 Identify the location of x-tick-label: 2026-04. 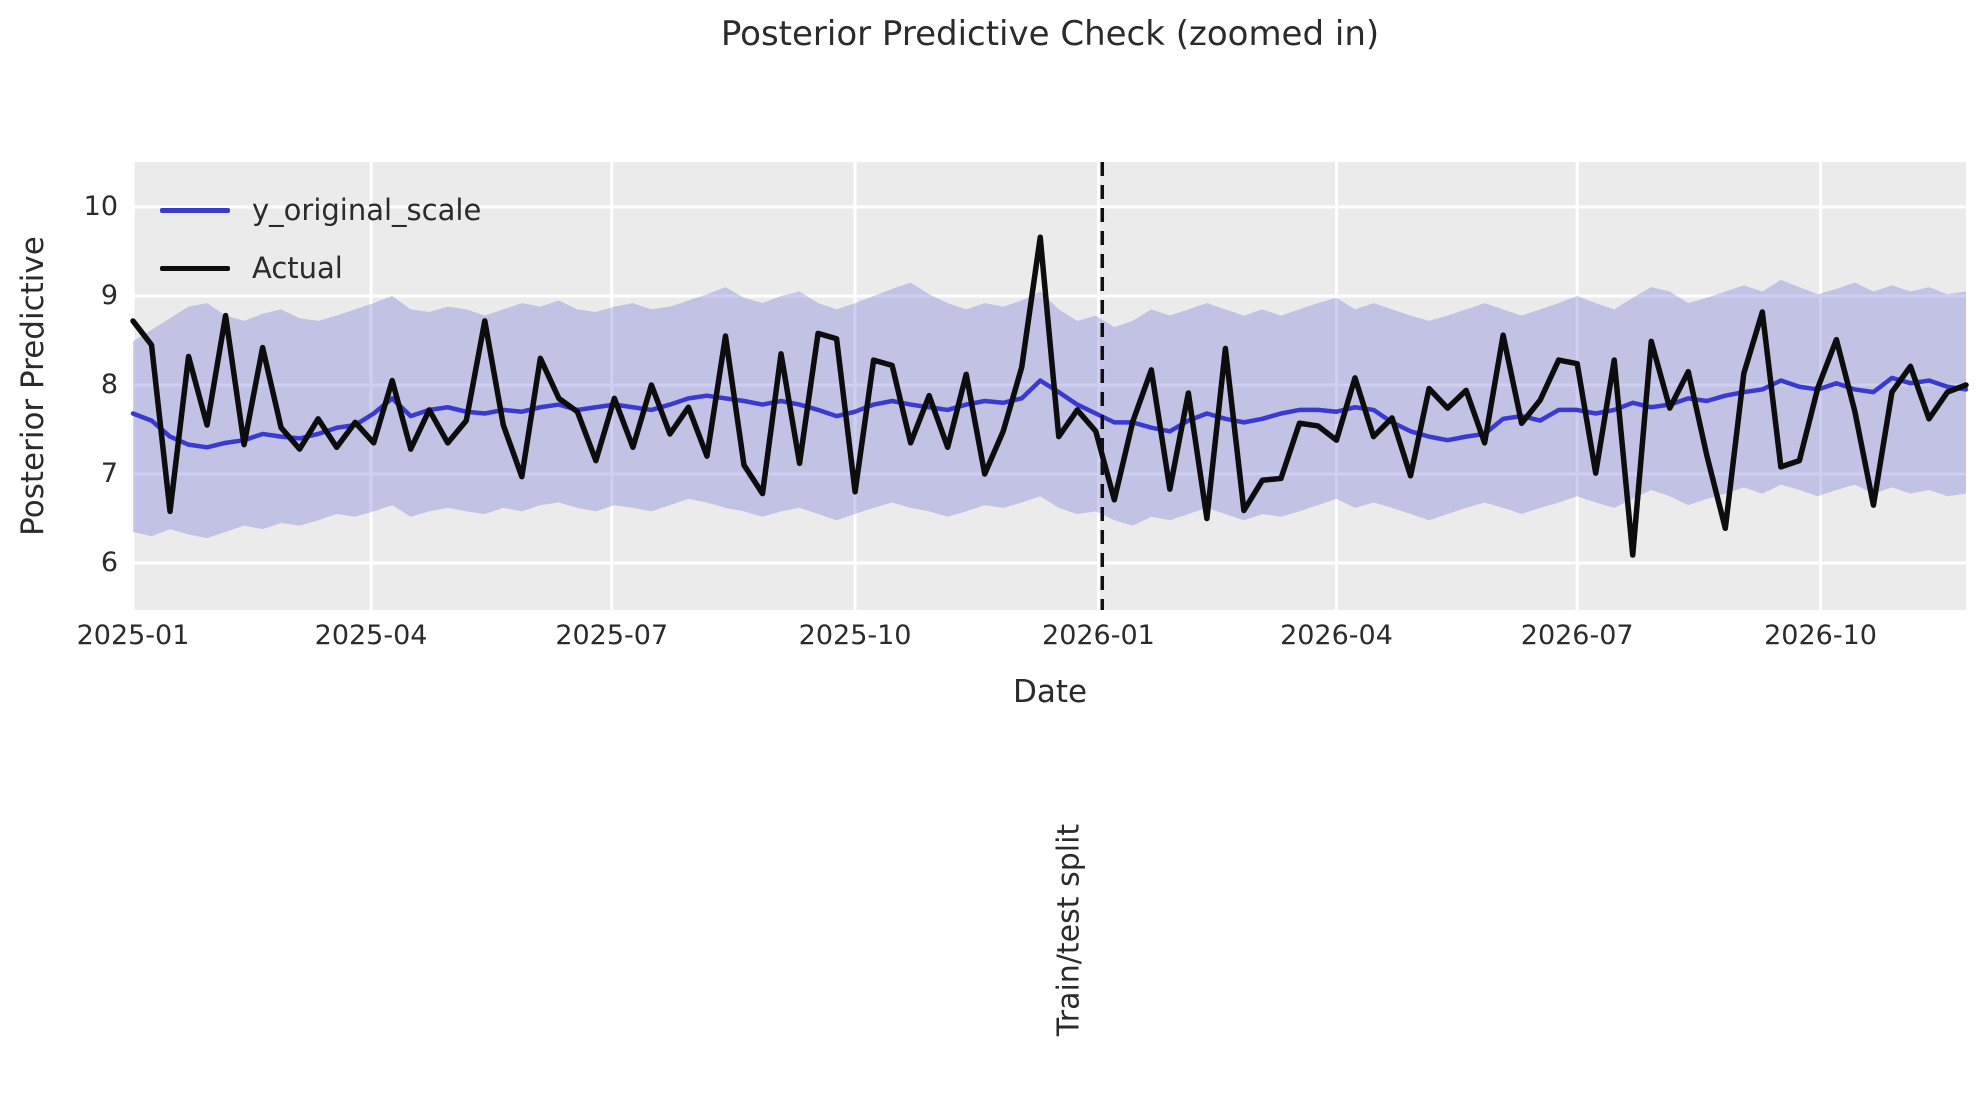
(1336, 635).